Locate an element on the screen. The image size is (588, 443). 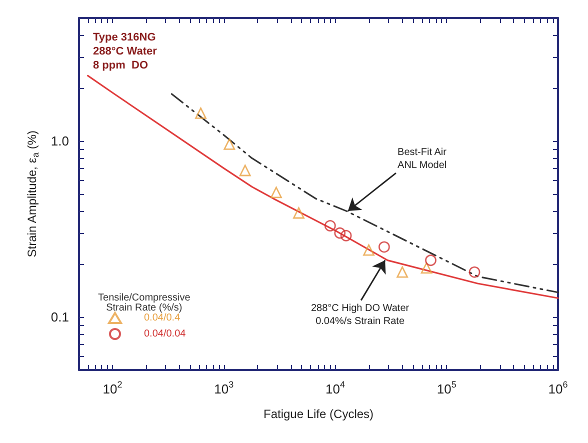
annotation: 288°C High DO Water 0.04%/s Strain Rate is located at coordinates (360, 315).